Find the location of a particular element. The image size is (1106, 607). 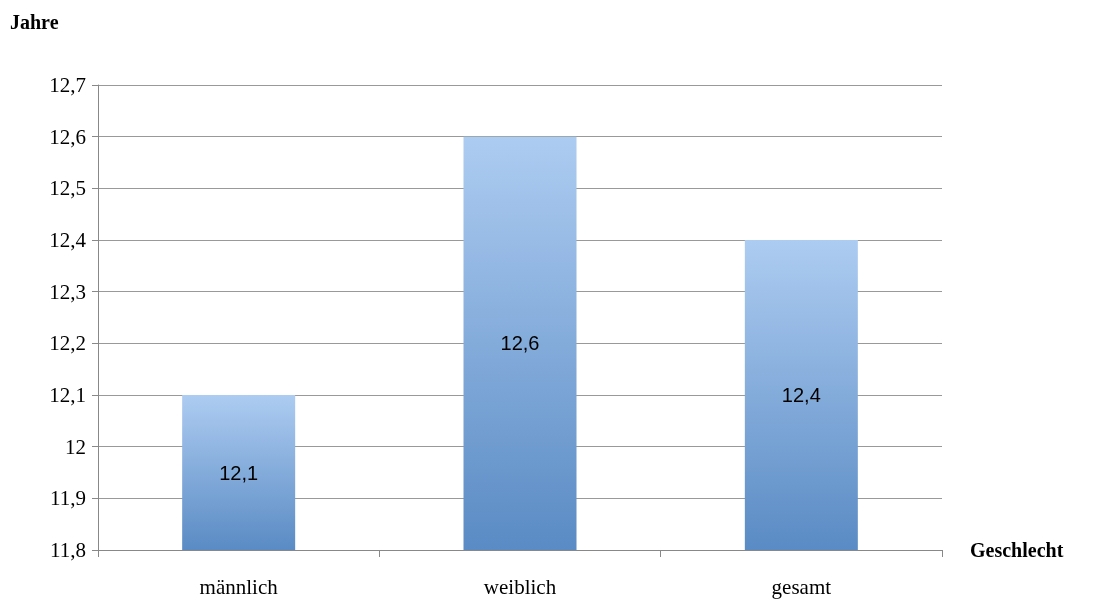

y-tick-label: 11,8 is located at coordinates (68, 550).